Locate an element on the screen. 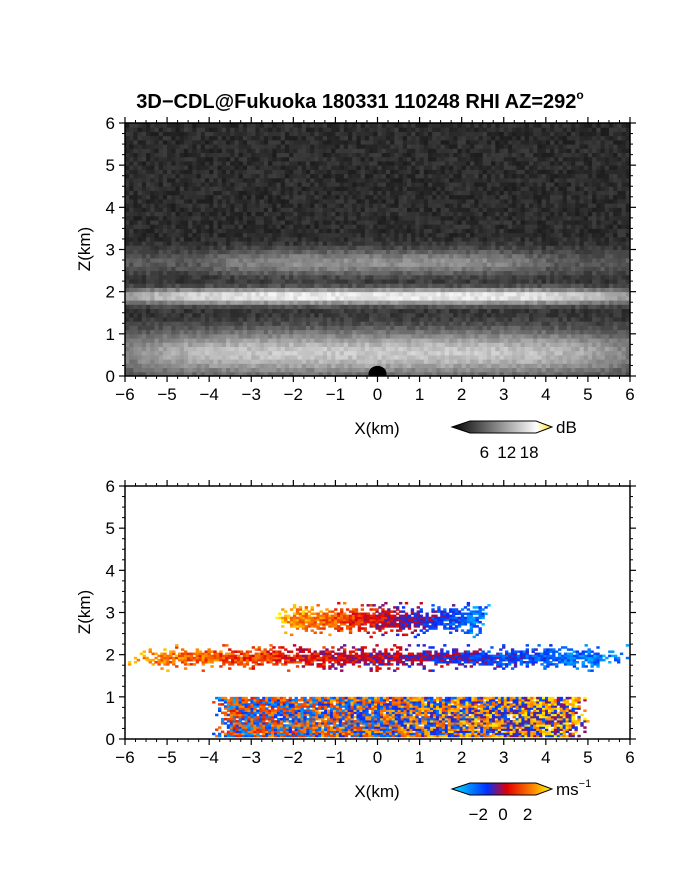 The image size is (680, 880). velocity-ytick-label: 2 is located at coordinates (110, 655).